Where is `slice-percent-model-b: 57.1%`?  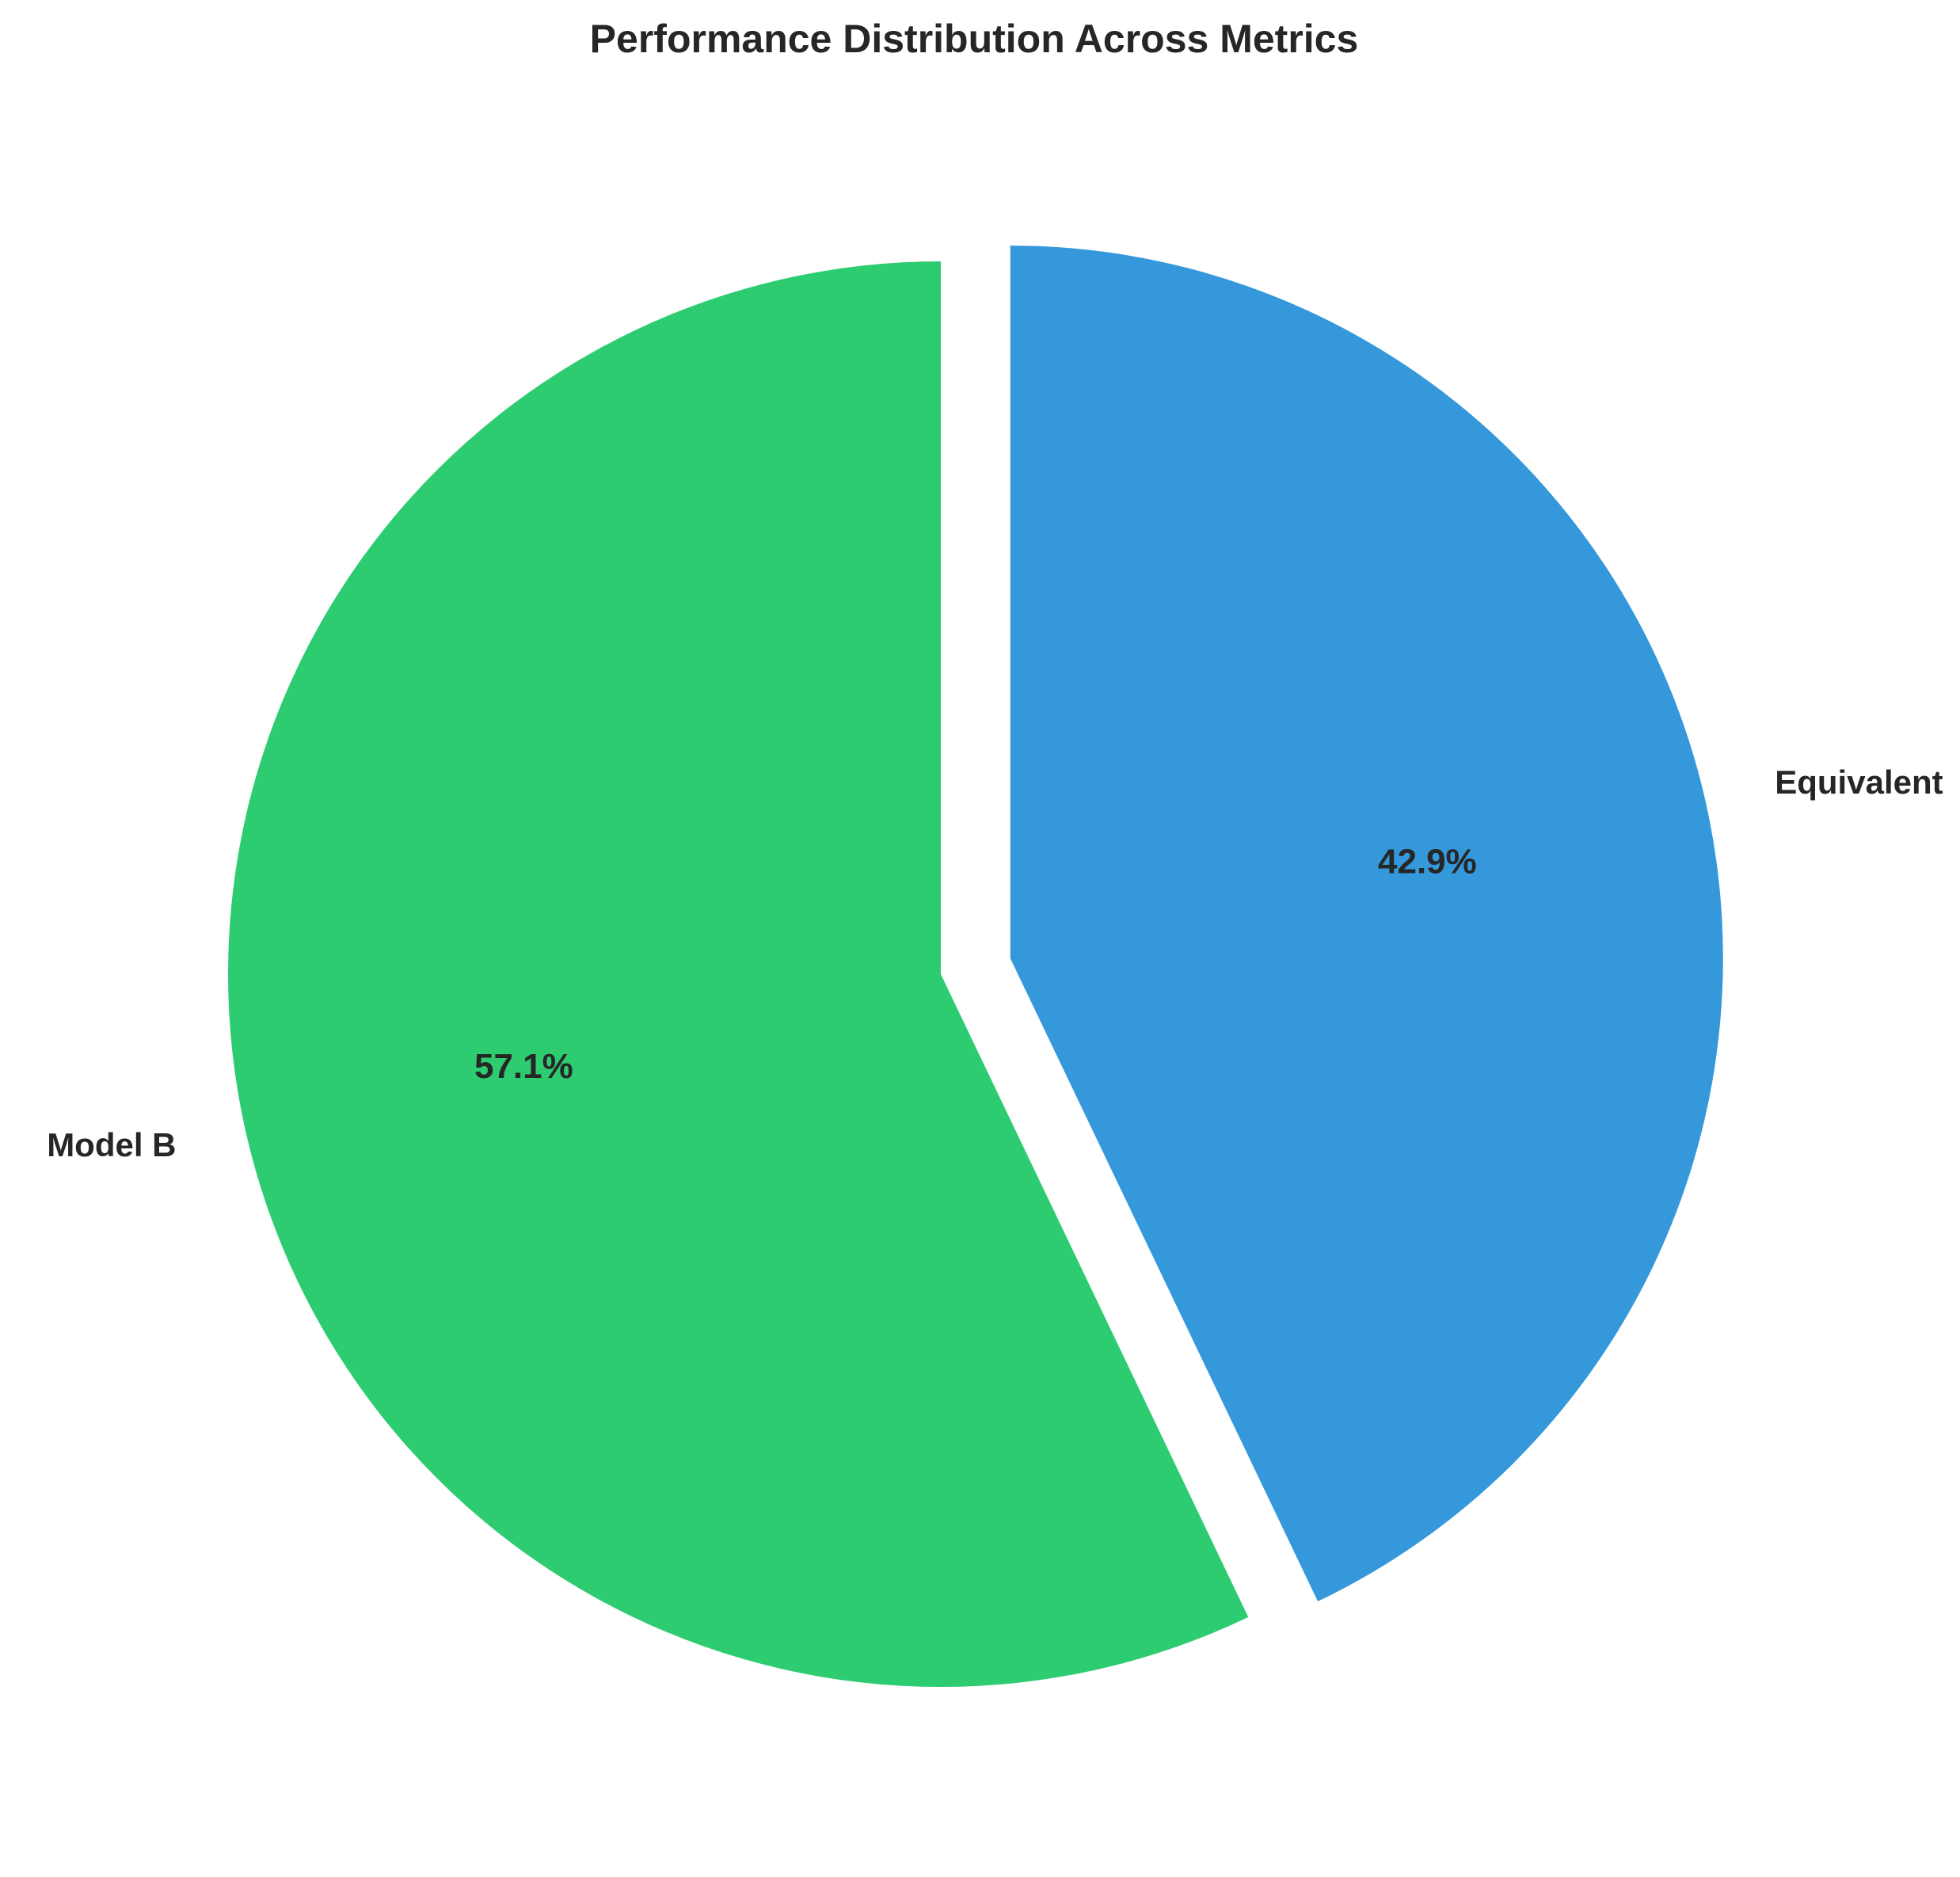 slice-percent-model-b: 57.1% is located at coordinates (523, 1066).